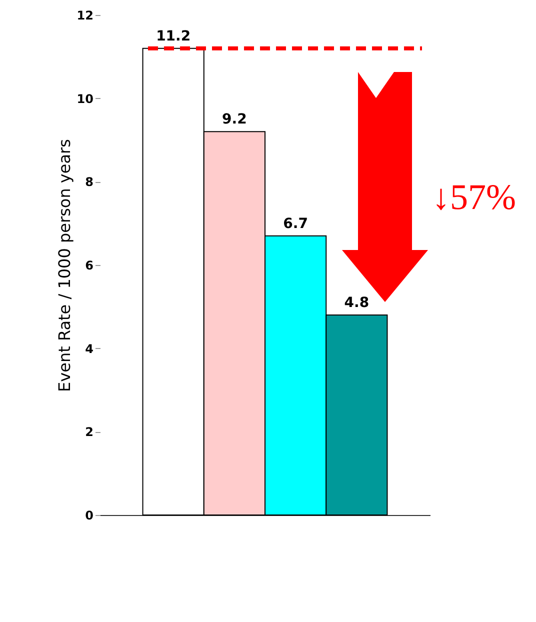 The image size is (536, 622). What do you see at coordinates (89, 515) in the screenshot?
I see `y-tick-label: 0` at bounding box center [89, 515].